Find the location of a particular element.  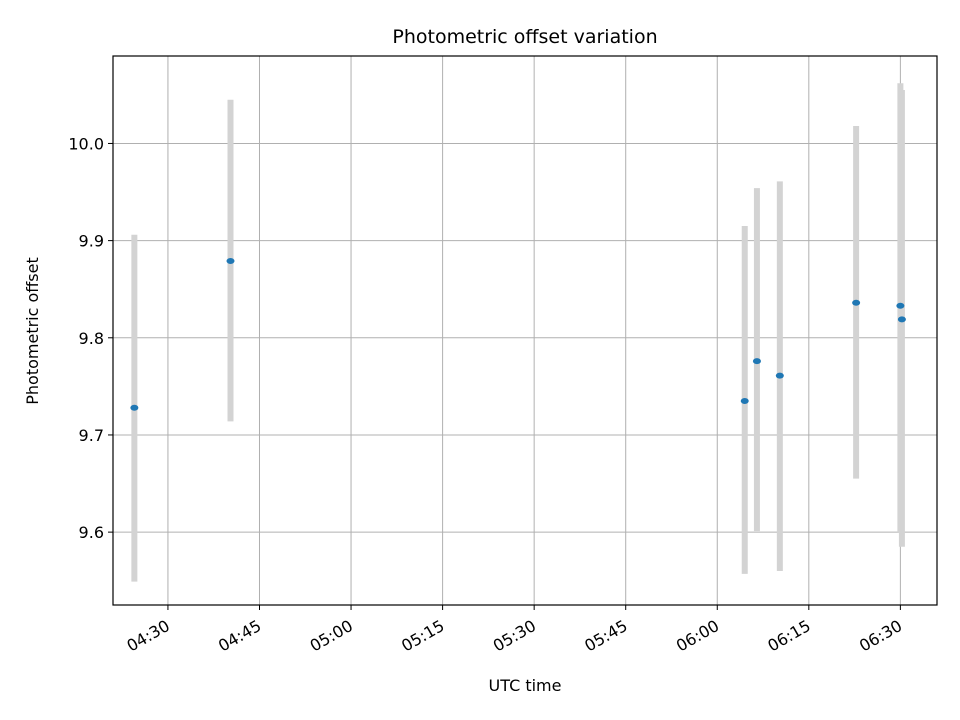

y-tick-label: 9.6 is located at coordinates (91, 532).